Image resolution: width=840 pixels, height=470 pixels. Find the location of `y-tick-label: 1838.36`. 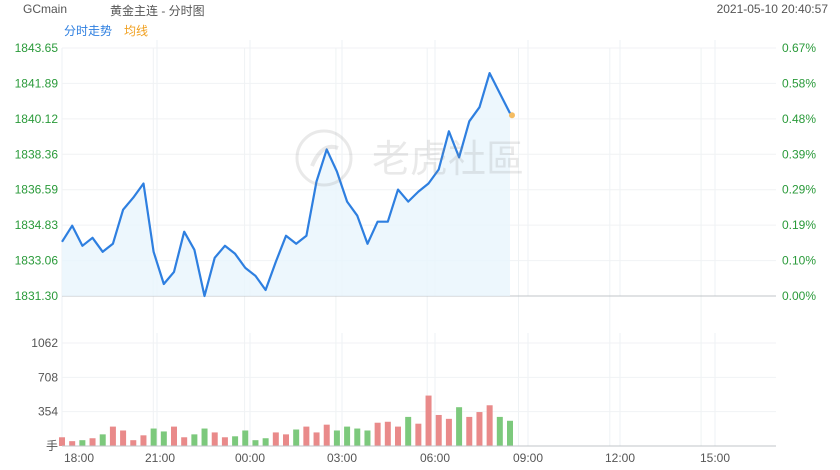

y-tick-label: 1838.36 is located at coordinates (37, 154).